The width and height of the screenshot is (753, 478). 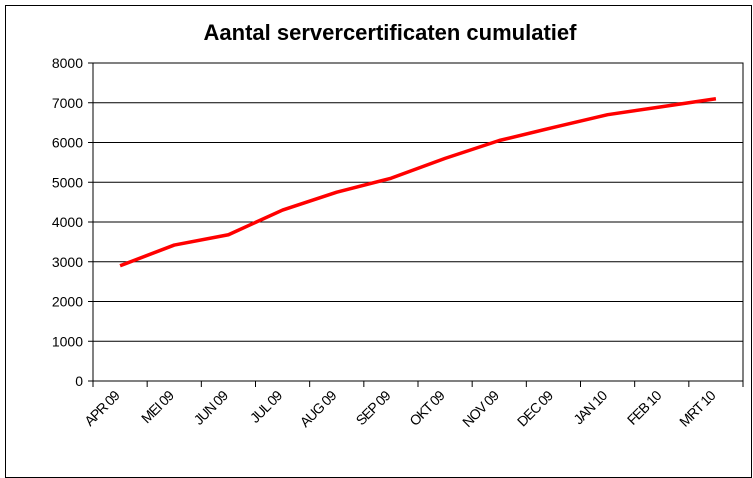 What do you see at coordinates (67, 182) in the screenshot?
I see `y-tick-label: 5000` at bounding box center [67, 182].